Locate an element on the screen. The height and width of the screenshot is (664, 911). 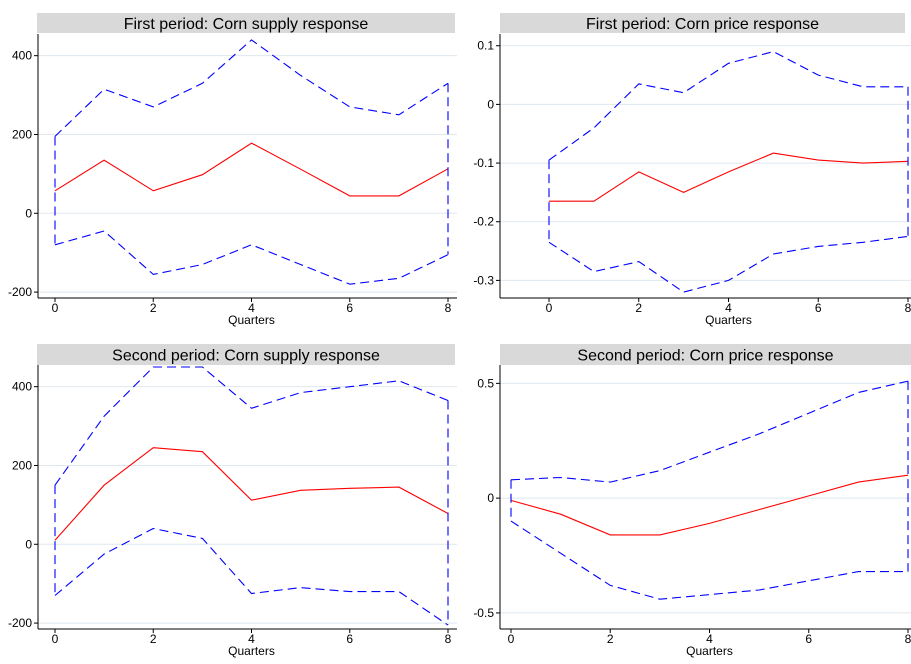
y-tick-label: 0.1 is located at coordinates (485, 46).